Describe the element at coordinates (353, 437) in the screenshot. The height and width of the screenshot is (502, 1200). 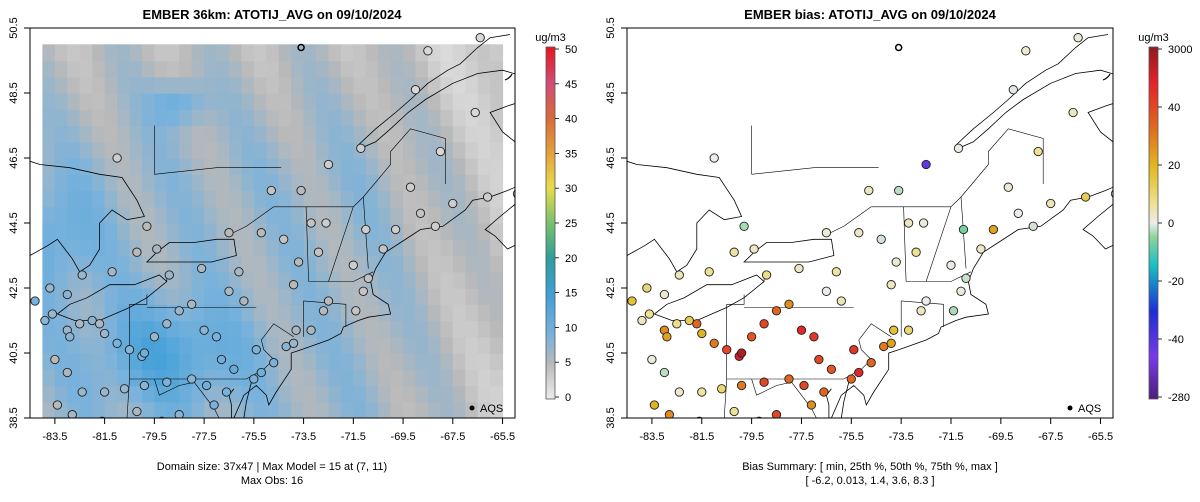
I see `x-tick-label: -71.5` at that location.